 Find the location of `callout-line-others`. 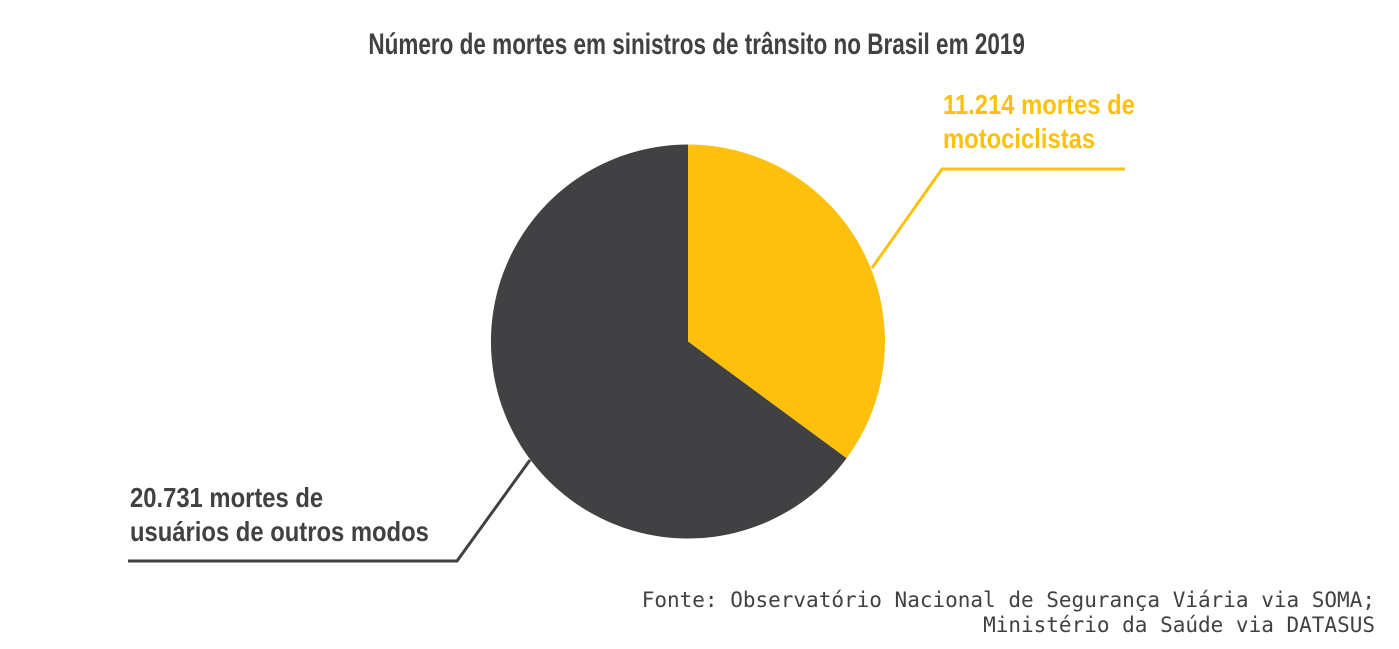

callout-line-others is located at coordinates (330, 511).